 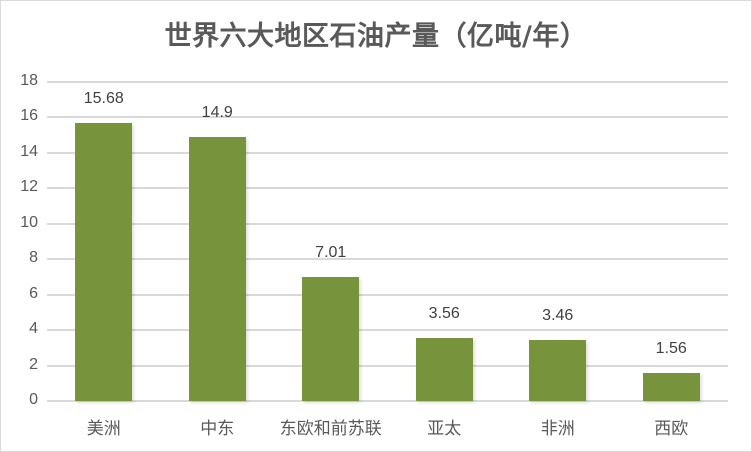 I want to click on data-label: 3.56, so click(x=444, y=313).